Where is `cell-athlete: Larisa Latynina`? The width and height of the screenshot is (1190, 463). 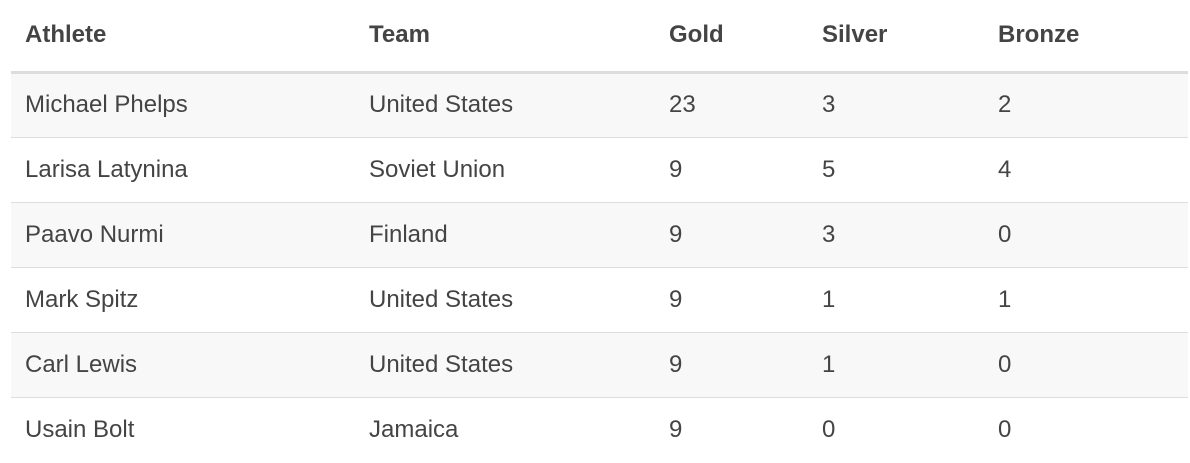
cell-athlete: Larisa Latynina is located at coordinates (183, 170).